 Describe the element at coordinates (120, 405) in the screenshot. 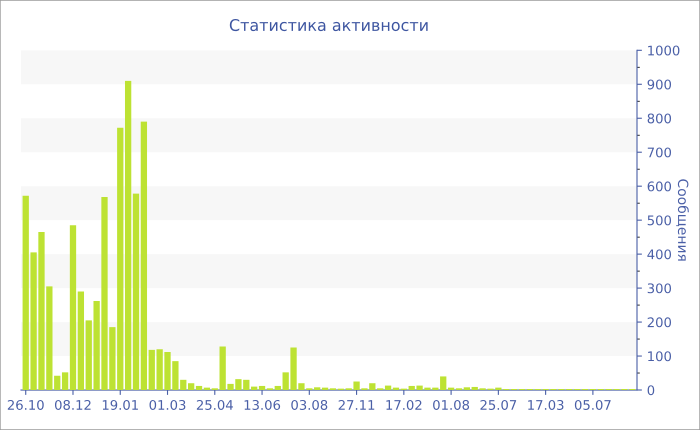

I see `x-tick-label: 19.01` at that location.